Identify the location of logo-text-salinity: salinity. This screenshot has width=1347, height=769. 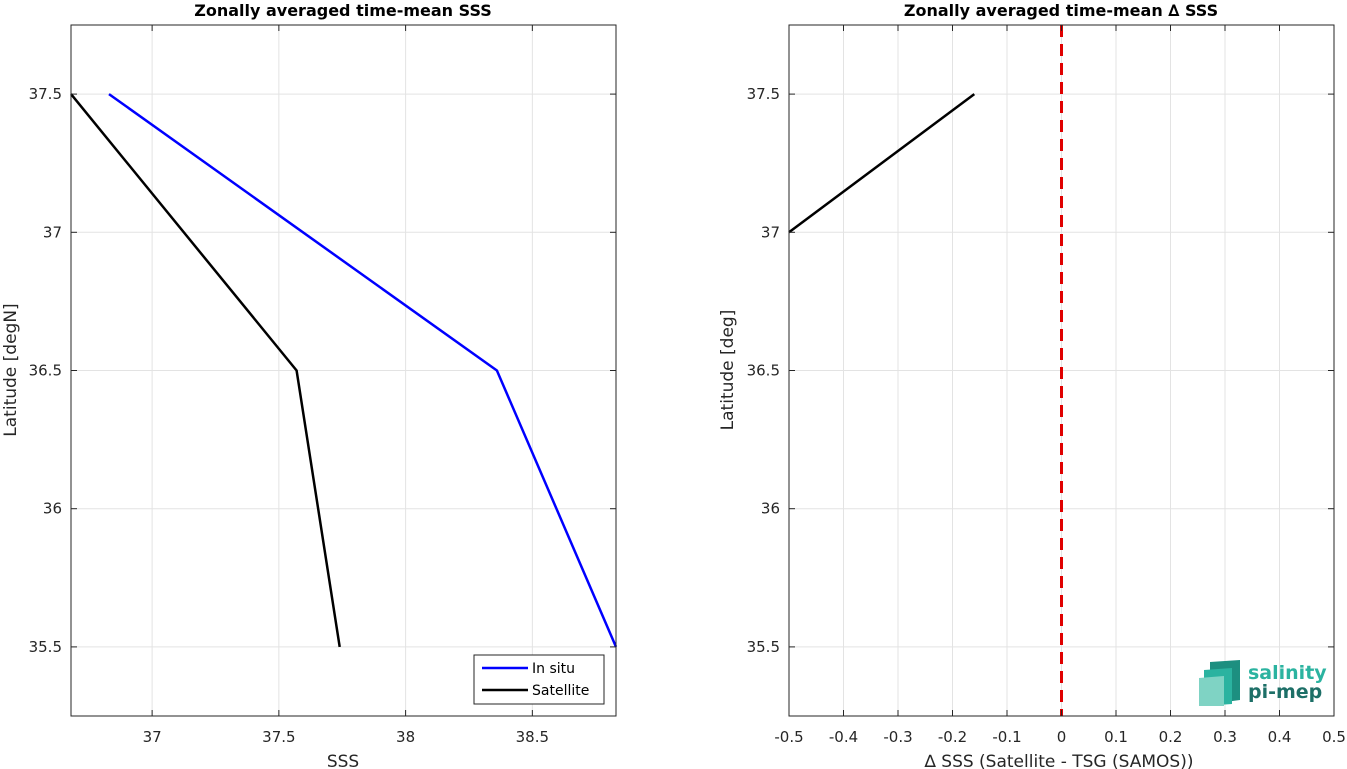
(1287, 673).